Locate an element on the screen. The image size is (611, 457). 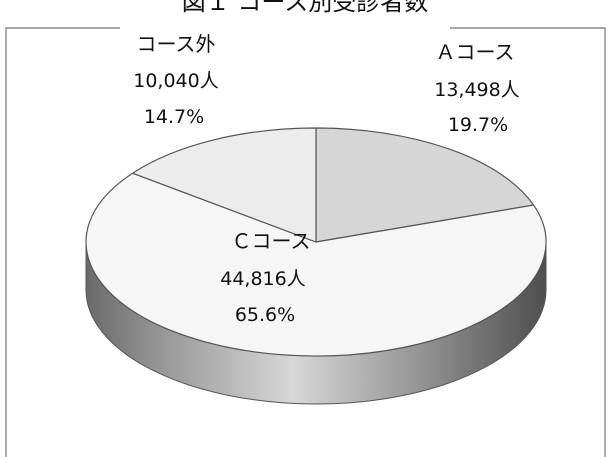
slice-label-a-name: Ａコース is located at coordinates (475, 52).